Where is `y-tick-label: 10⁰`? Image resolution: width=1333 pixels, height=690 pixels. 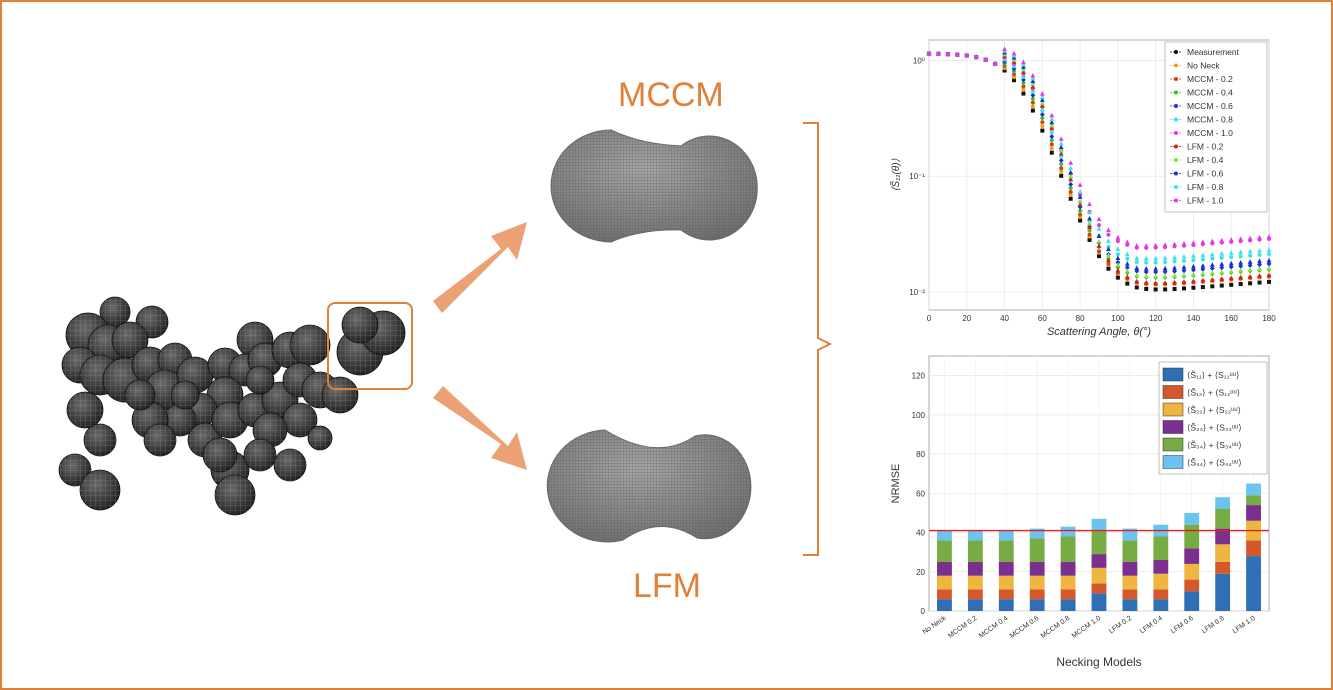
y-tick-label: 10⁰ is located at coordinates (919, 60).